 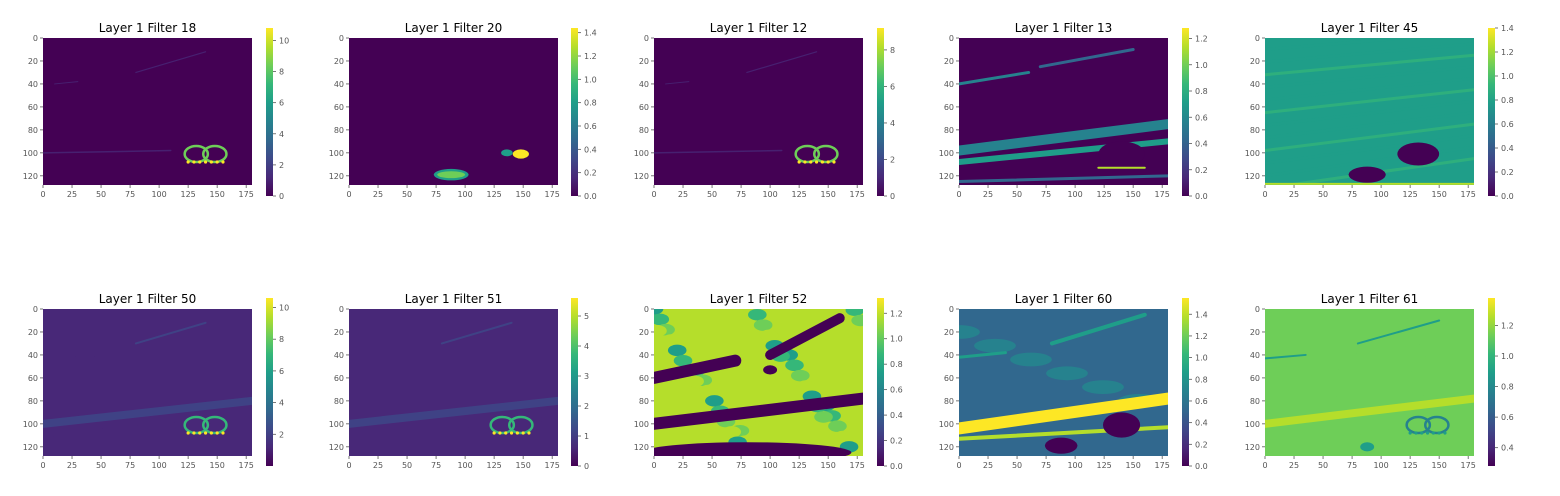 I want to click on colorbar-tick-label: 8, so click(x=281, y=72).